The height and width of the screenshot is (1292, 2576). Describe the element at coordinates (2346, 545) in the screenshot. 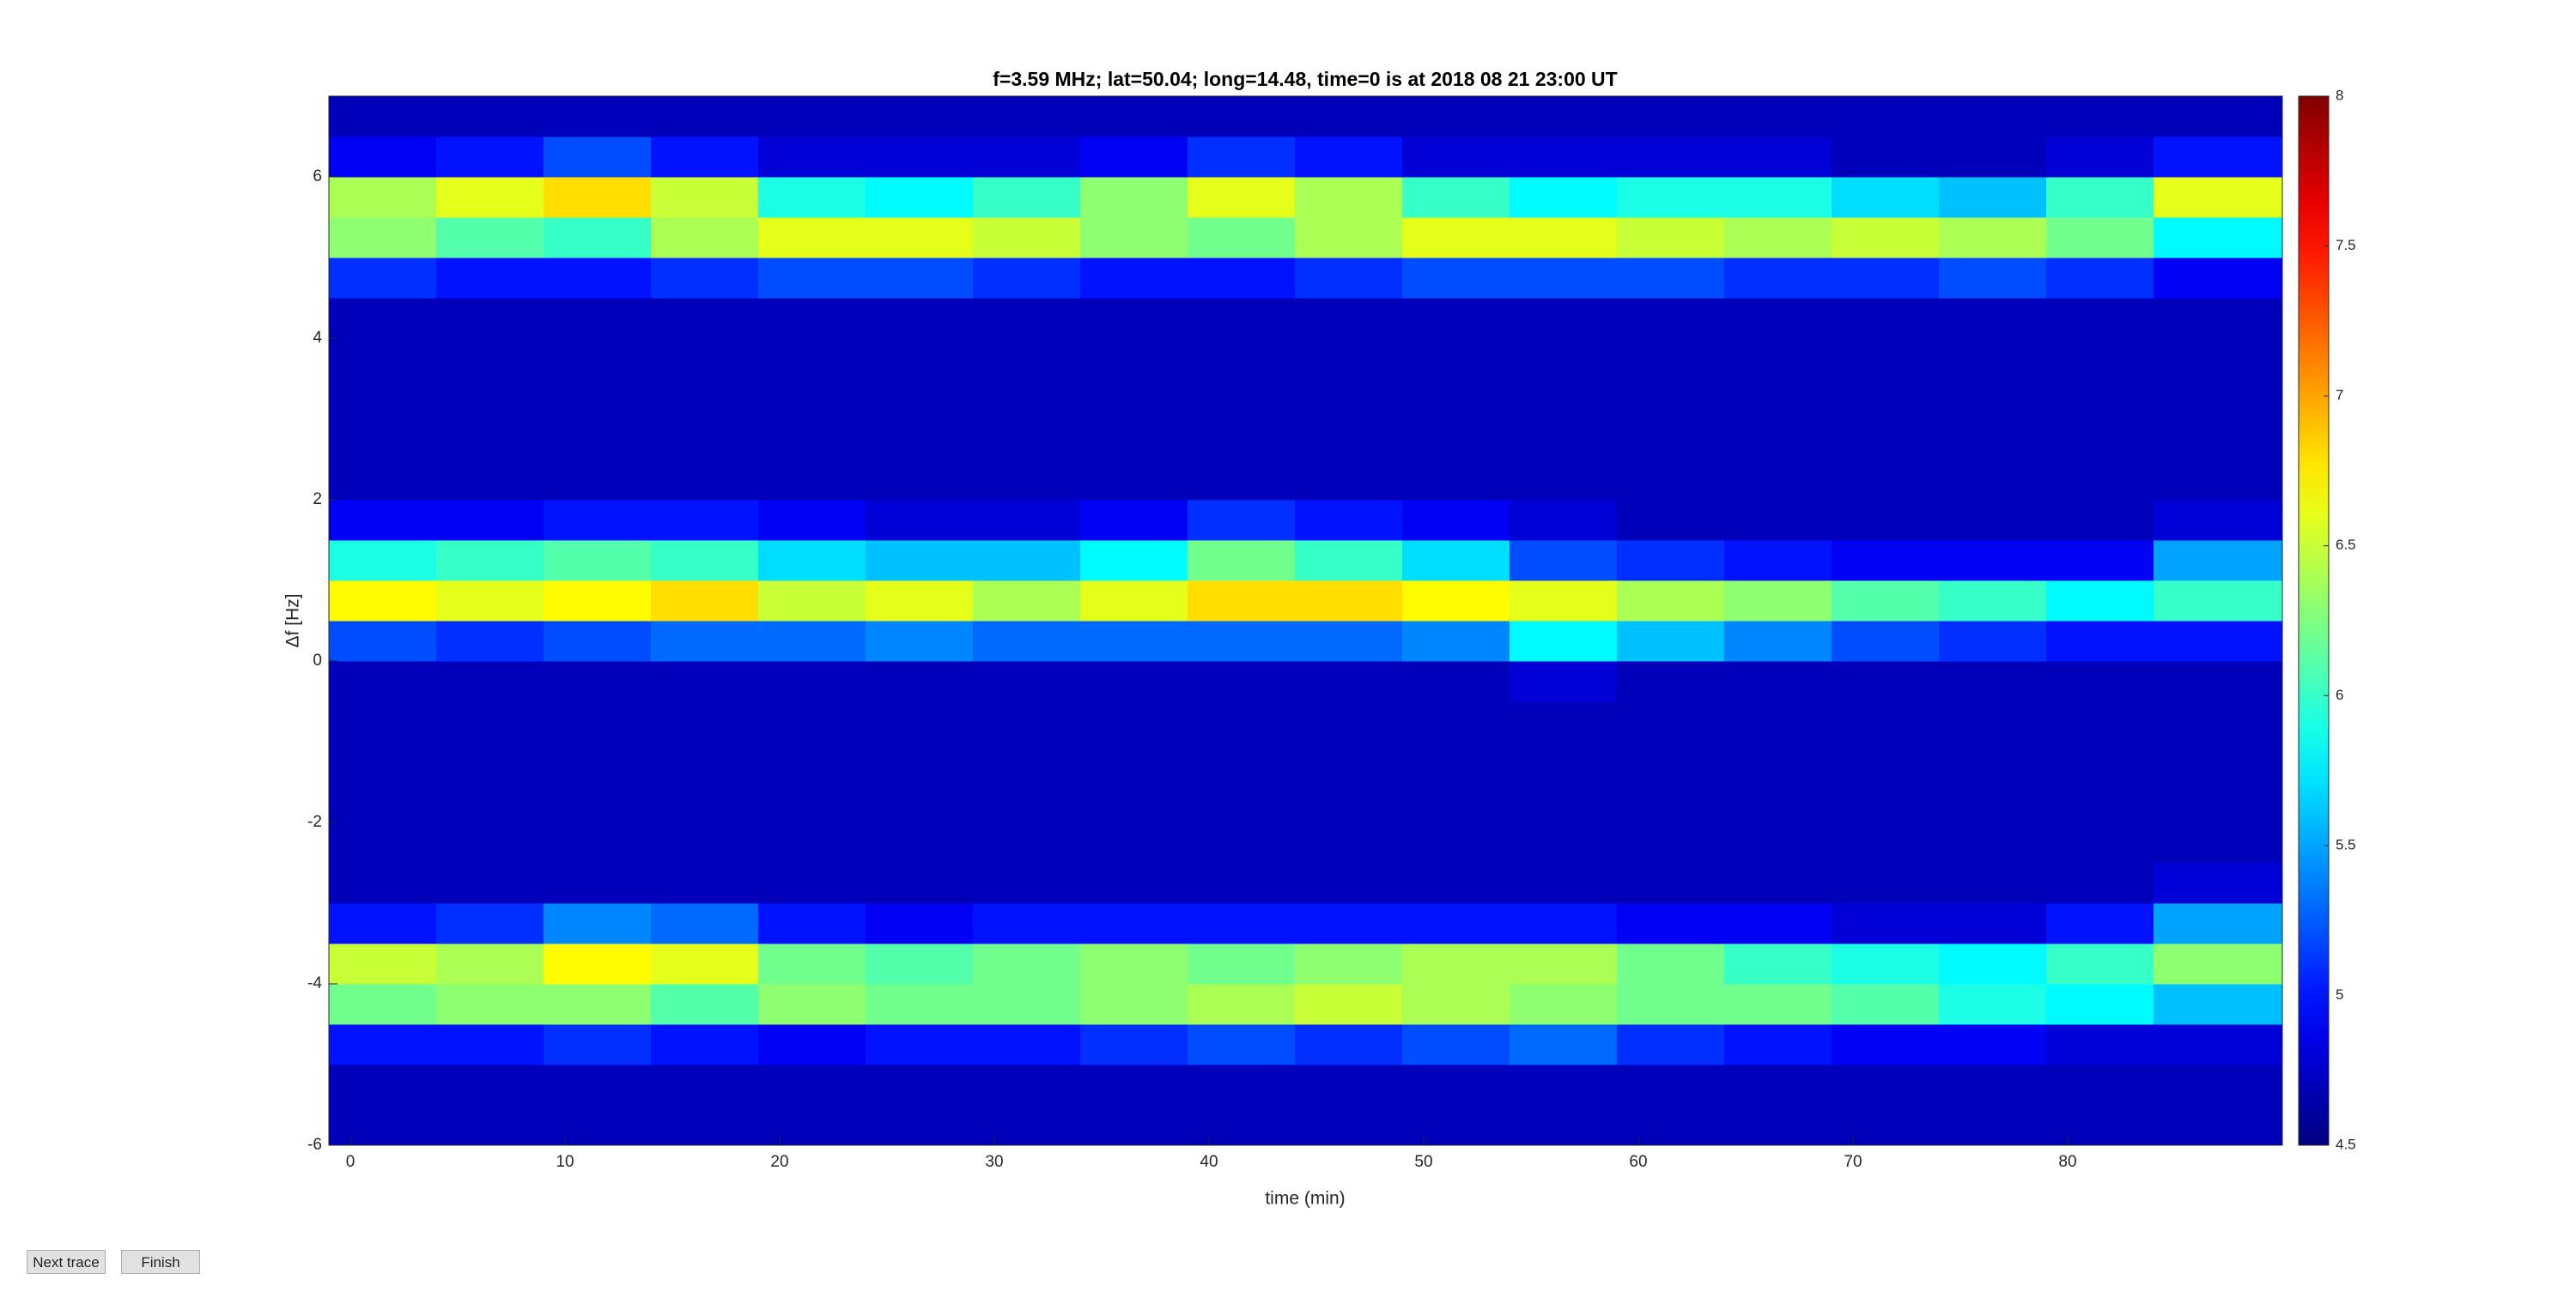

I see `colorbar-tick-label: 6.5` at that location.